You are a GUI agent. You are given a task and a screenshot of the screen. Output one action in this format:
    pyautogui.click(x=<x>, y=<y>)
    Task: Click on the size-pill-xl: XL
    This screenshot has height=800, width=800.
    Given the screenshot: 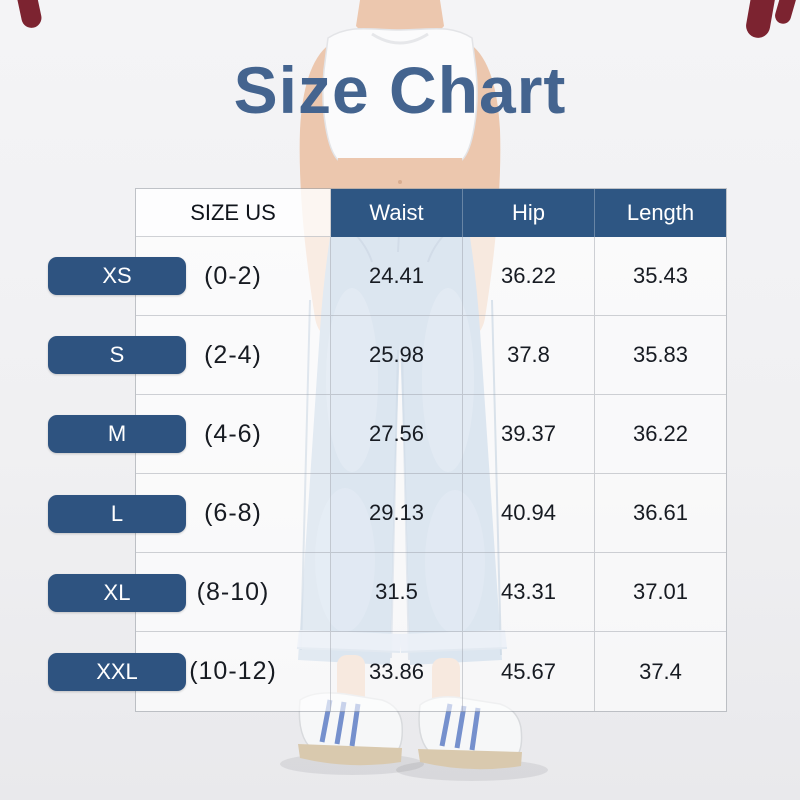 What is the action you would take?
    pyautogui.click(x=117, y=592)
    